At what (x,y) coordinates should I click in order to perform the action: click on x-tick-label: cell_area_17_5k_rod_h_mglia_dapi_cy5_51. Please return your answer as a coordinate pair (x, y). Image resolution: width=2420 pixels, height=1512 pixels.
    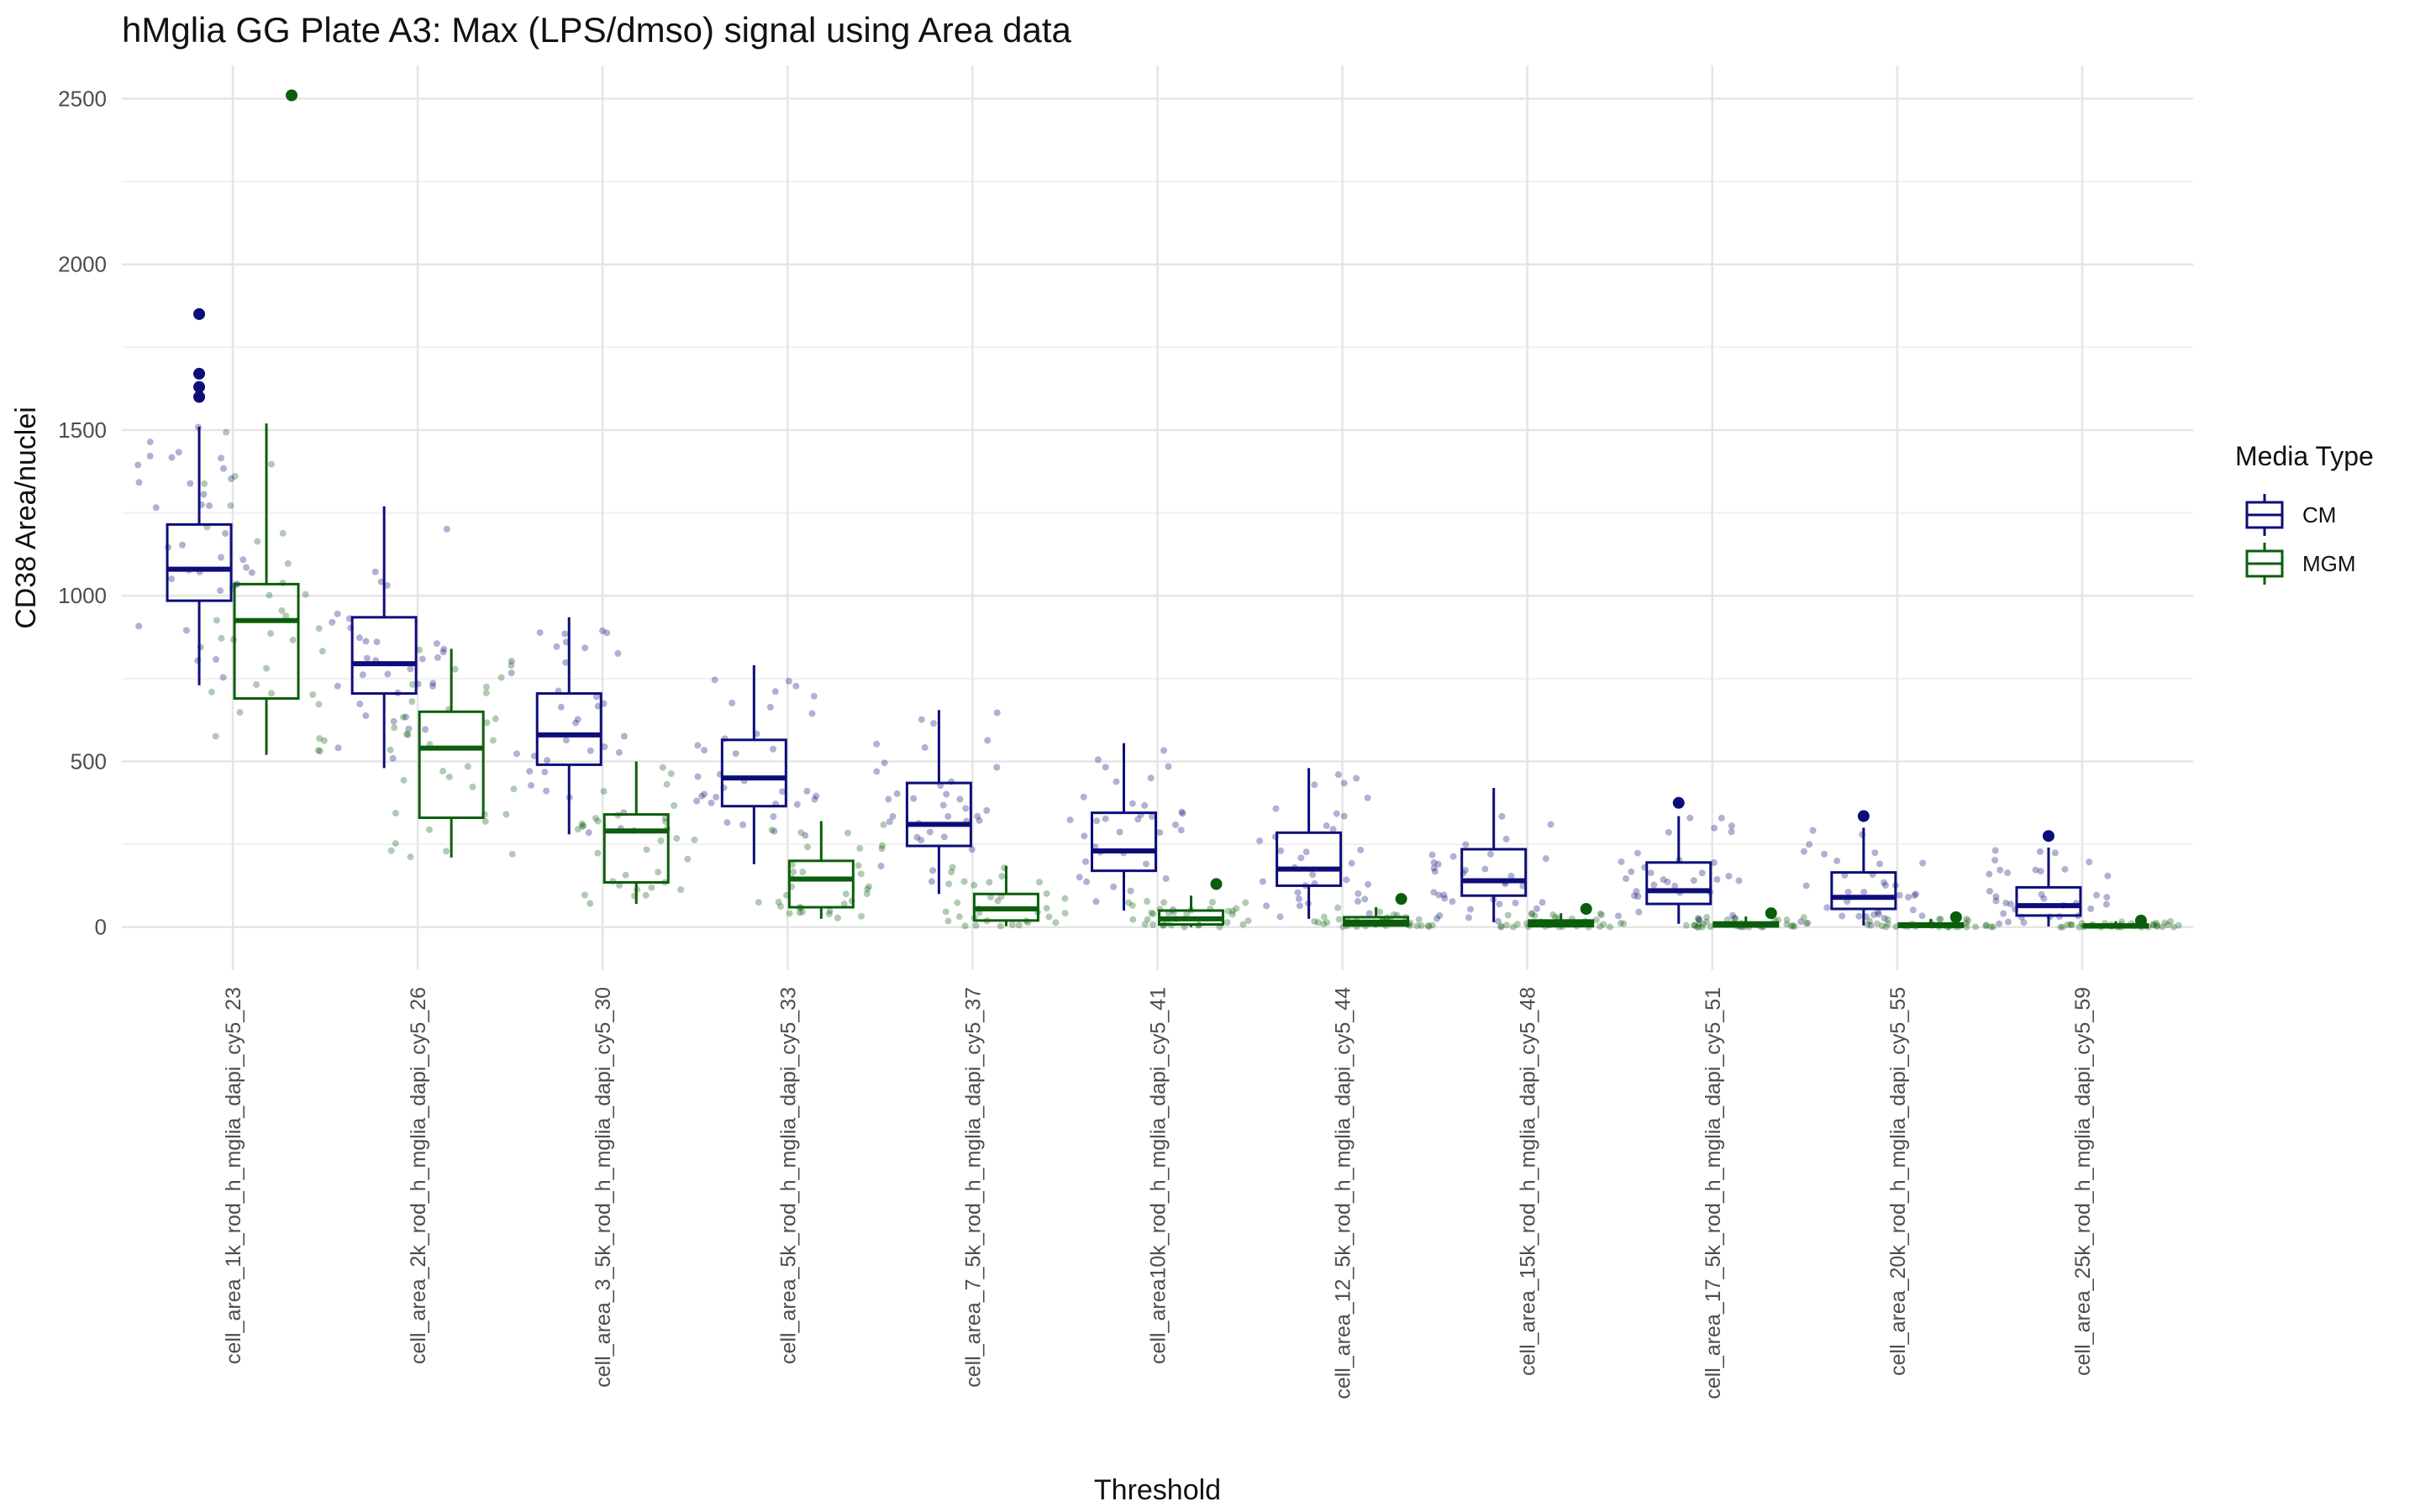
    Looking at the image, I should click on (1713, 1193).